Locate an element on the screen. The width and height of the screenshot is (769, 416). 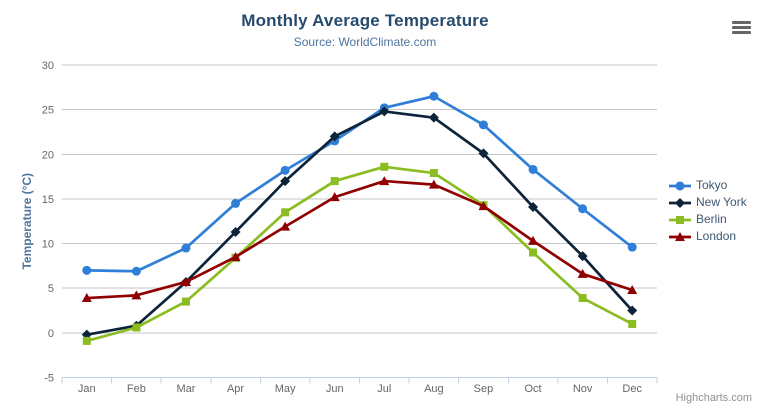
legend-item-new-york: New York is located at coordinates (708, 201).